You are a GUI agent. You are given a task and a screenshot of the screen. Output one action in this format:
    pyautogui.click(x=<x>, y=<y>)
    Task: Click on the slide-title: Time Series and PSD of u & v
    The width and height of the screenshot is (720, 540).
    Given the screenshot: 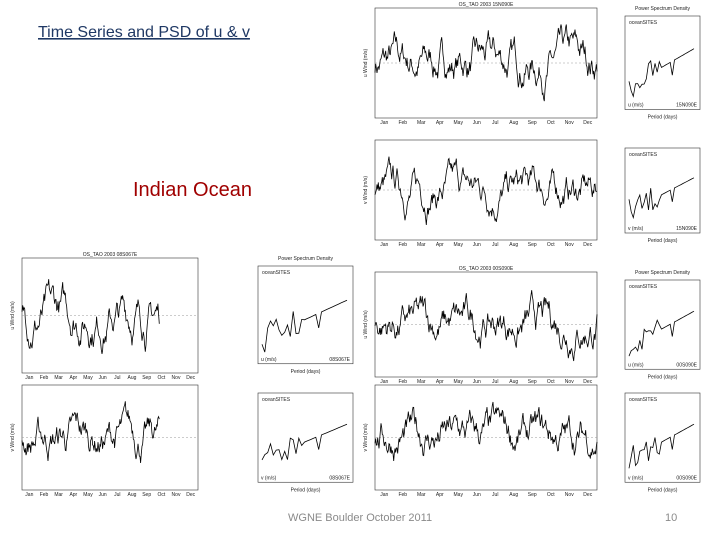 What is the action you would take?
    pyautogui.click(x=144, y=32)
    